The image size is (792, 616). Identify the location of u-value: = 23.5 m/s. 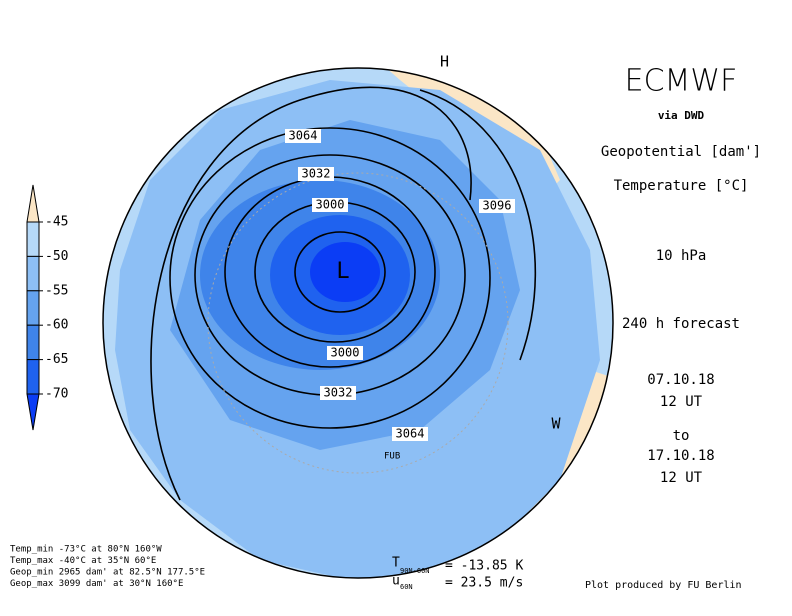
(484, 583).